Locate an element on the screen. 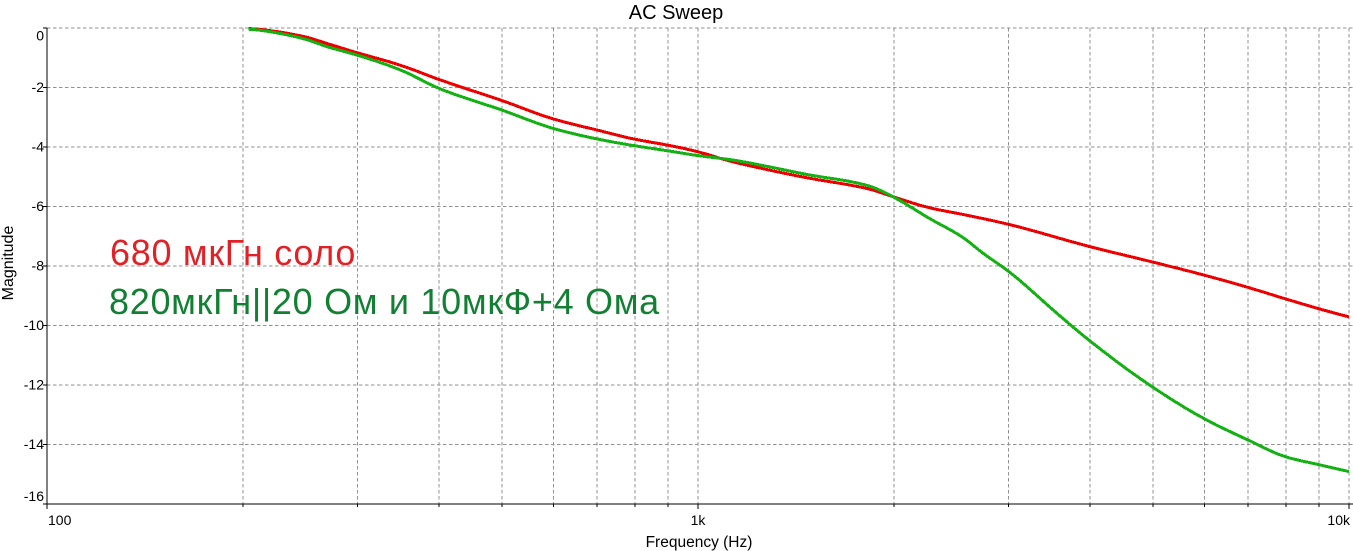 The image size is (1353, 551). svg-text: Frequency (Hz) is located at coordinates (699, 542).